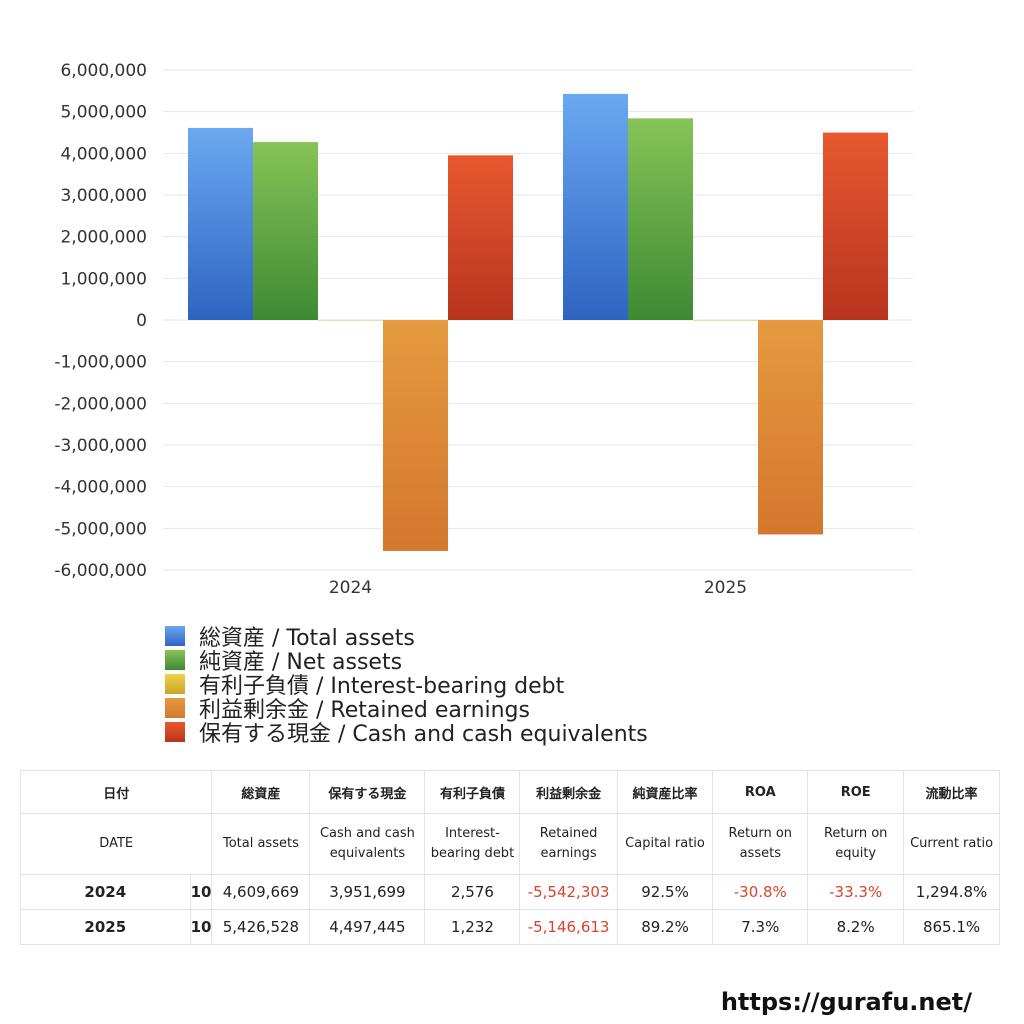 The height and width of the screenshot is (1024, 1024). I want to click on y-tick-label: 0, so click(141, 321).